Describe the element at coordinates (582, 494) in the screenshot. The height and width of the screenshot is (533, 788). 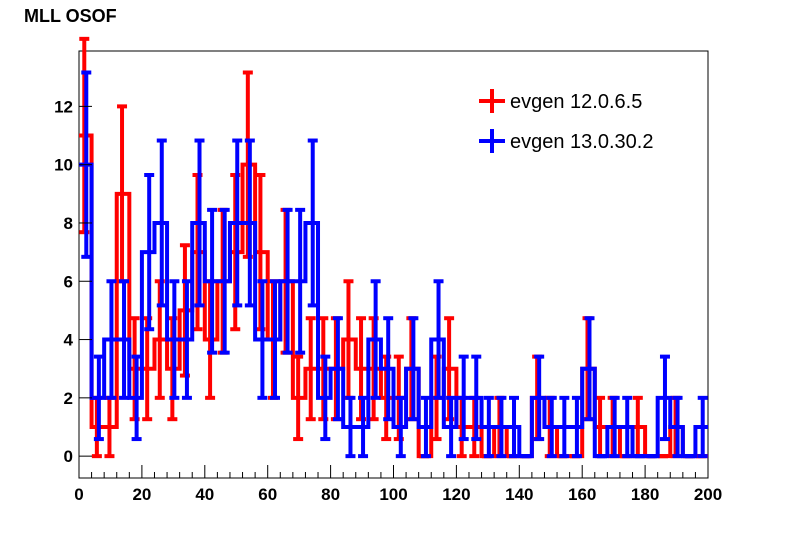
I see `x-tick-label: 160` at that location.